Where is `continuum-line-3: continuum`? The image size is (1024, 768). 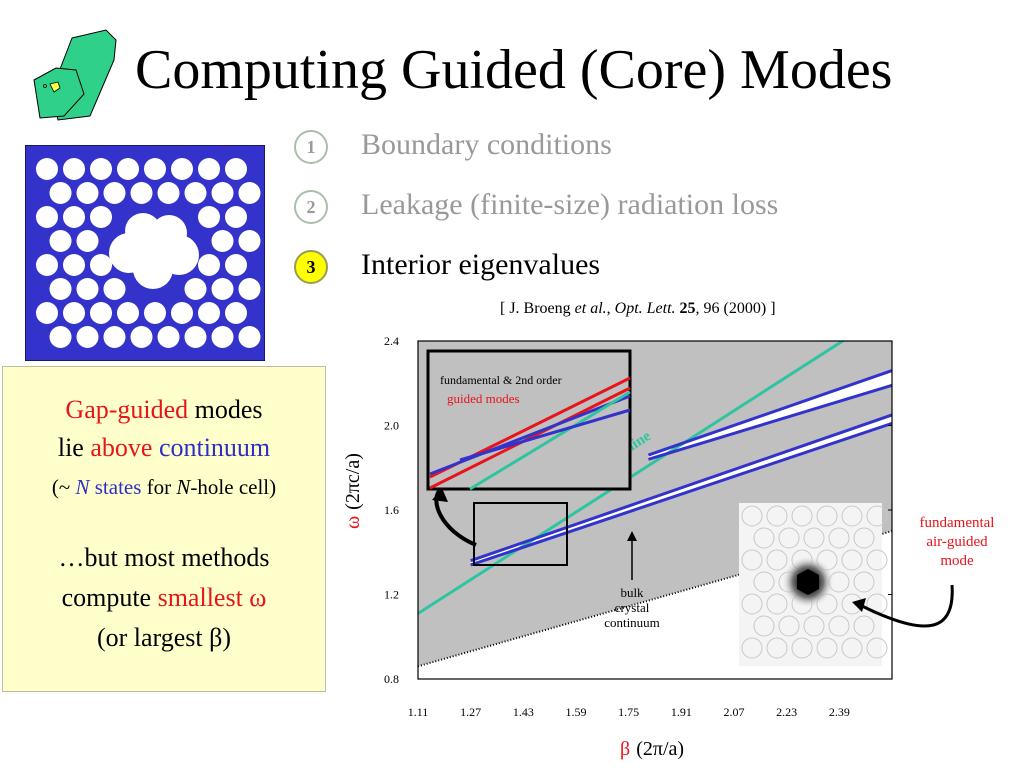 continuum-line-3: continuum is located at coordinates (632, 622).